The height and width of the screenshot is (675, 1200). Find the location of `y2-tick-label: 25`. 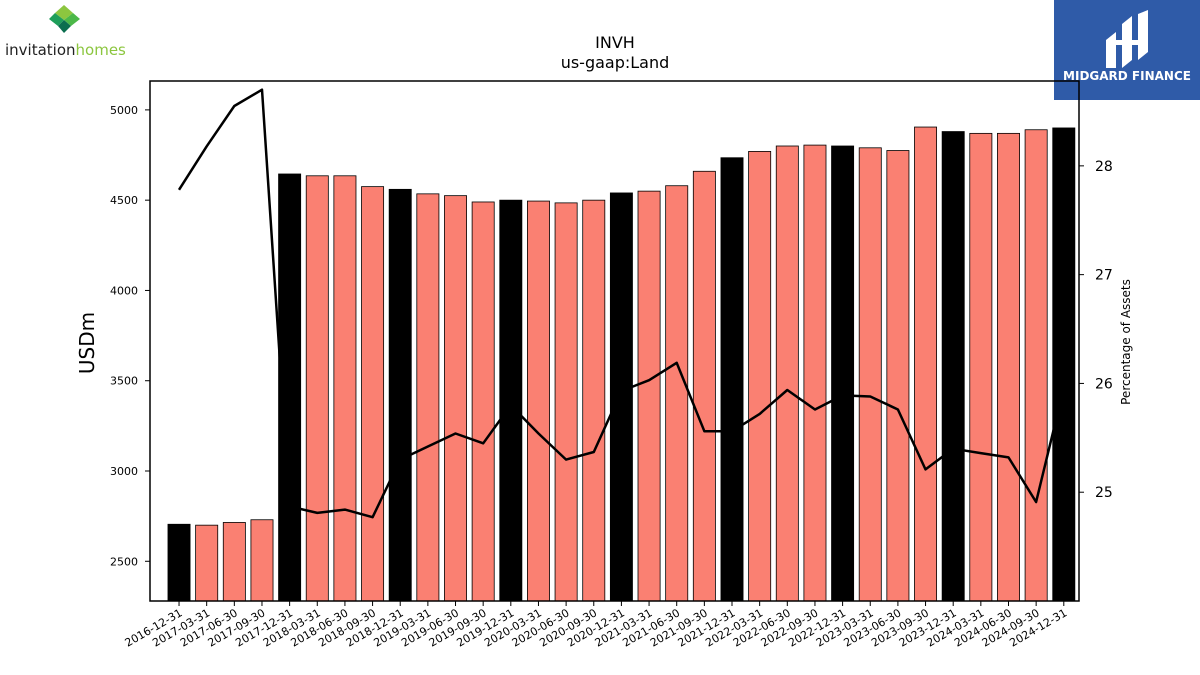

y2-tick-label: 25 is located at coordinates (1104, 493).